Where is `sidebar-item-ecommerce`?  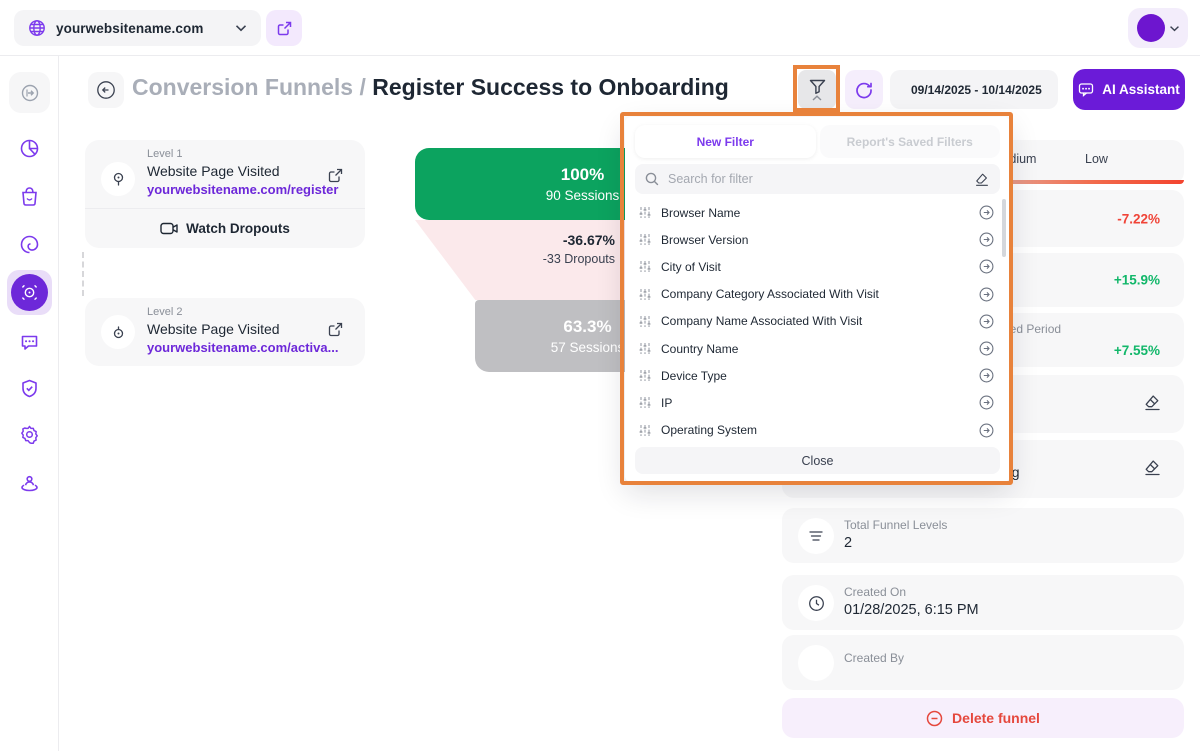 sidebar-item-ecommerce is located at coordinates (29, 196).